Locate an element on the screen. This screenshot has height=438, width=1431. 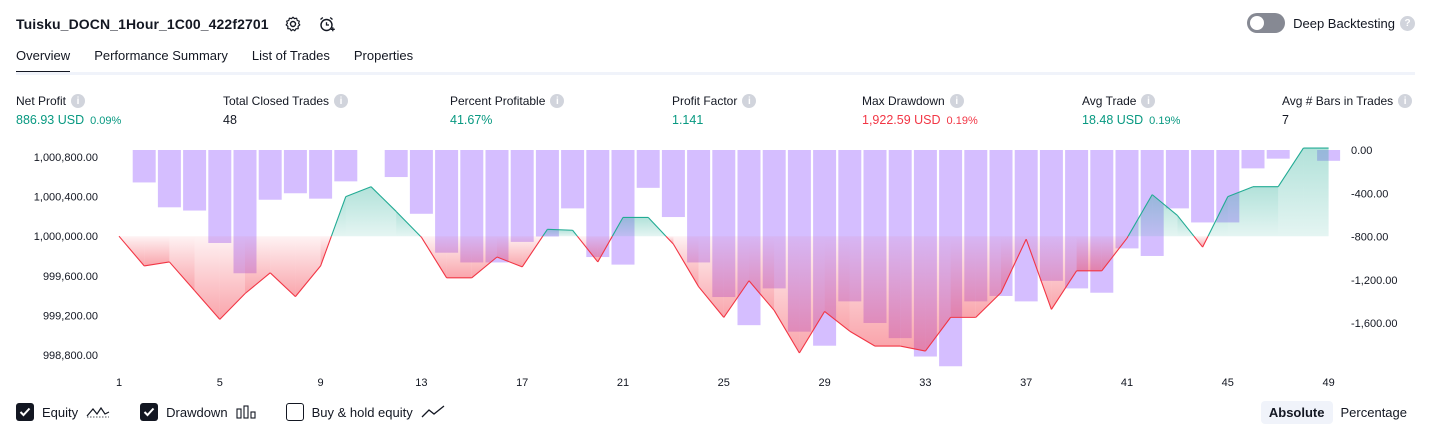
metric-value: 18.48 USD is located at coordinates (1113, 120).